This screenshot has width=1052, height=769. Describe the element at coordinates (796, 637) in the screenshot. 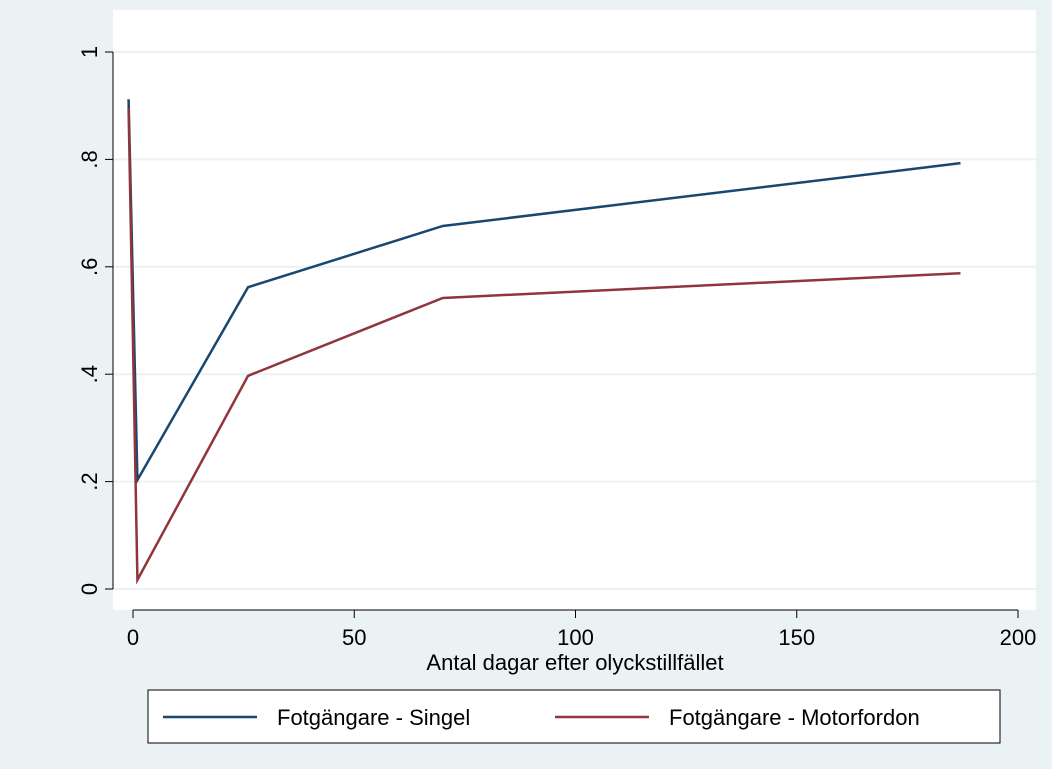

I see `x-tick-label: 150` at that location.